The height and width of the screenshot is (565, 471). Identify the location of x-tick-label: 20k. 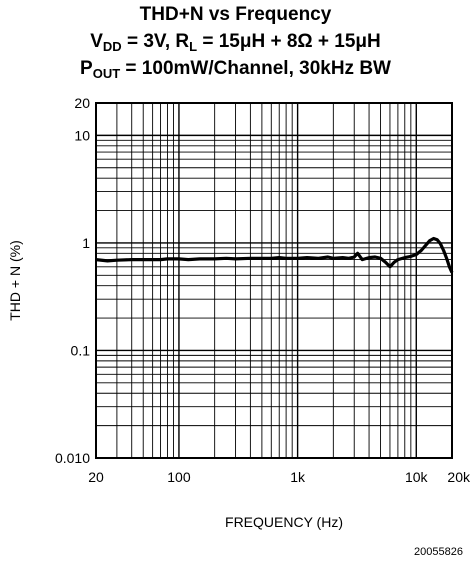
(459, 477).